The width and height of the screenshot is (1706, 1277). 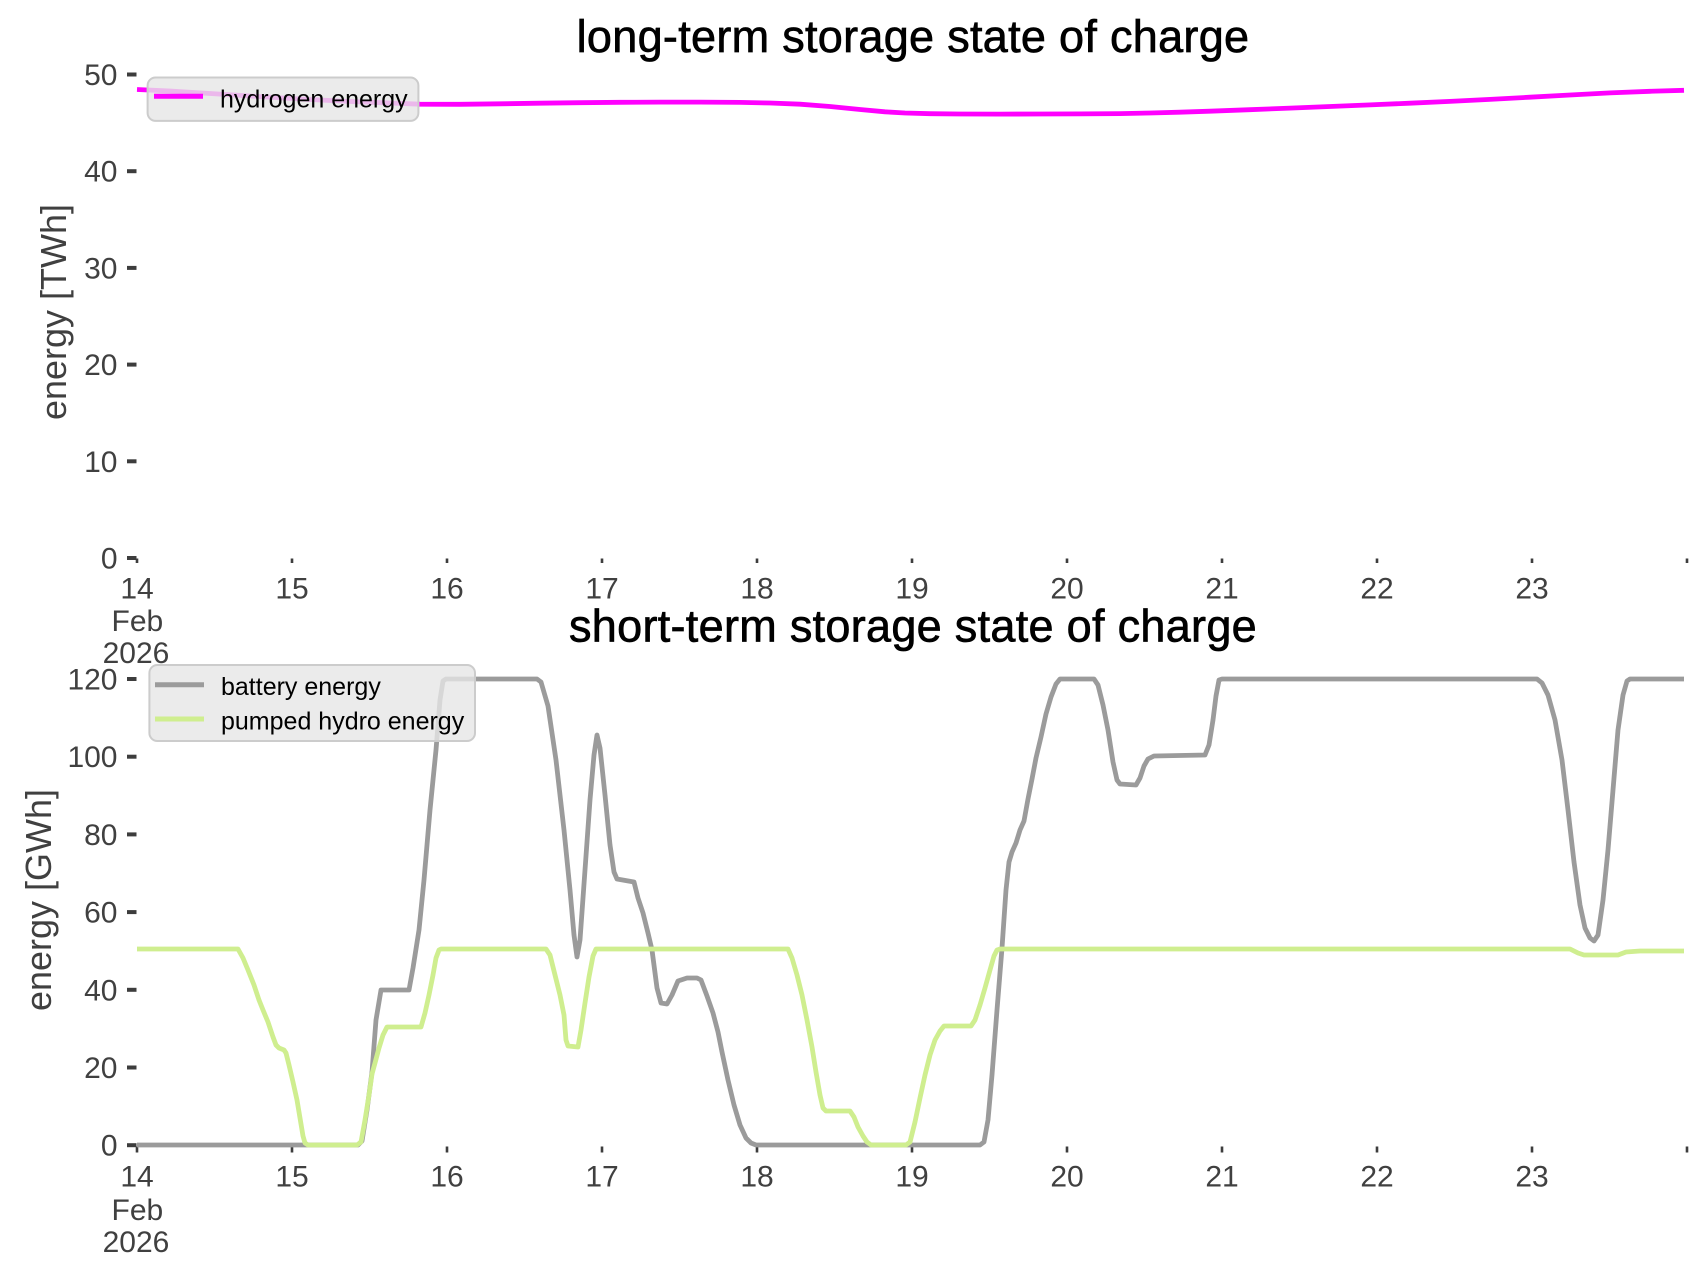 I want to click on svg-text: energy [GWh], so click(x=38, y=900).